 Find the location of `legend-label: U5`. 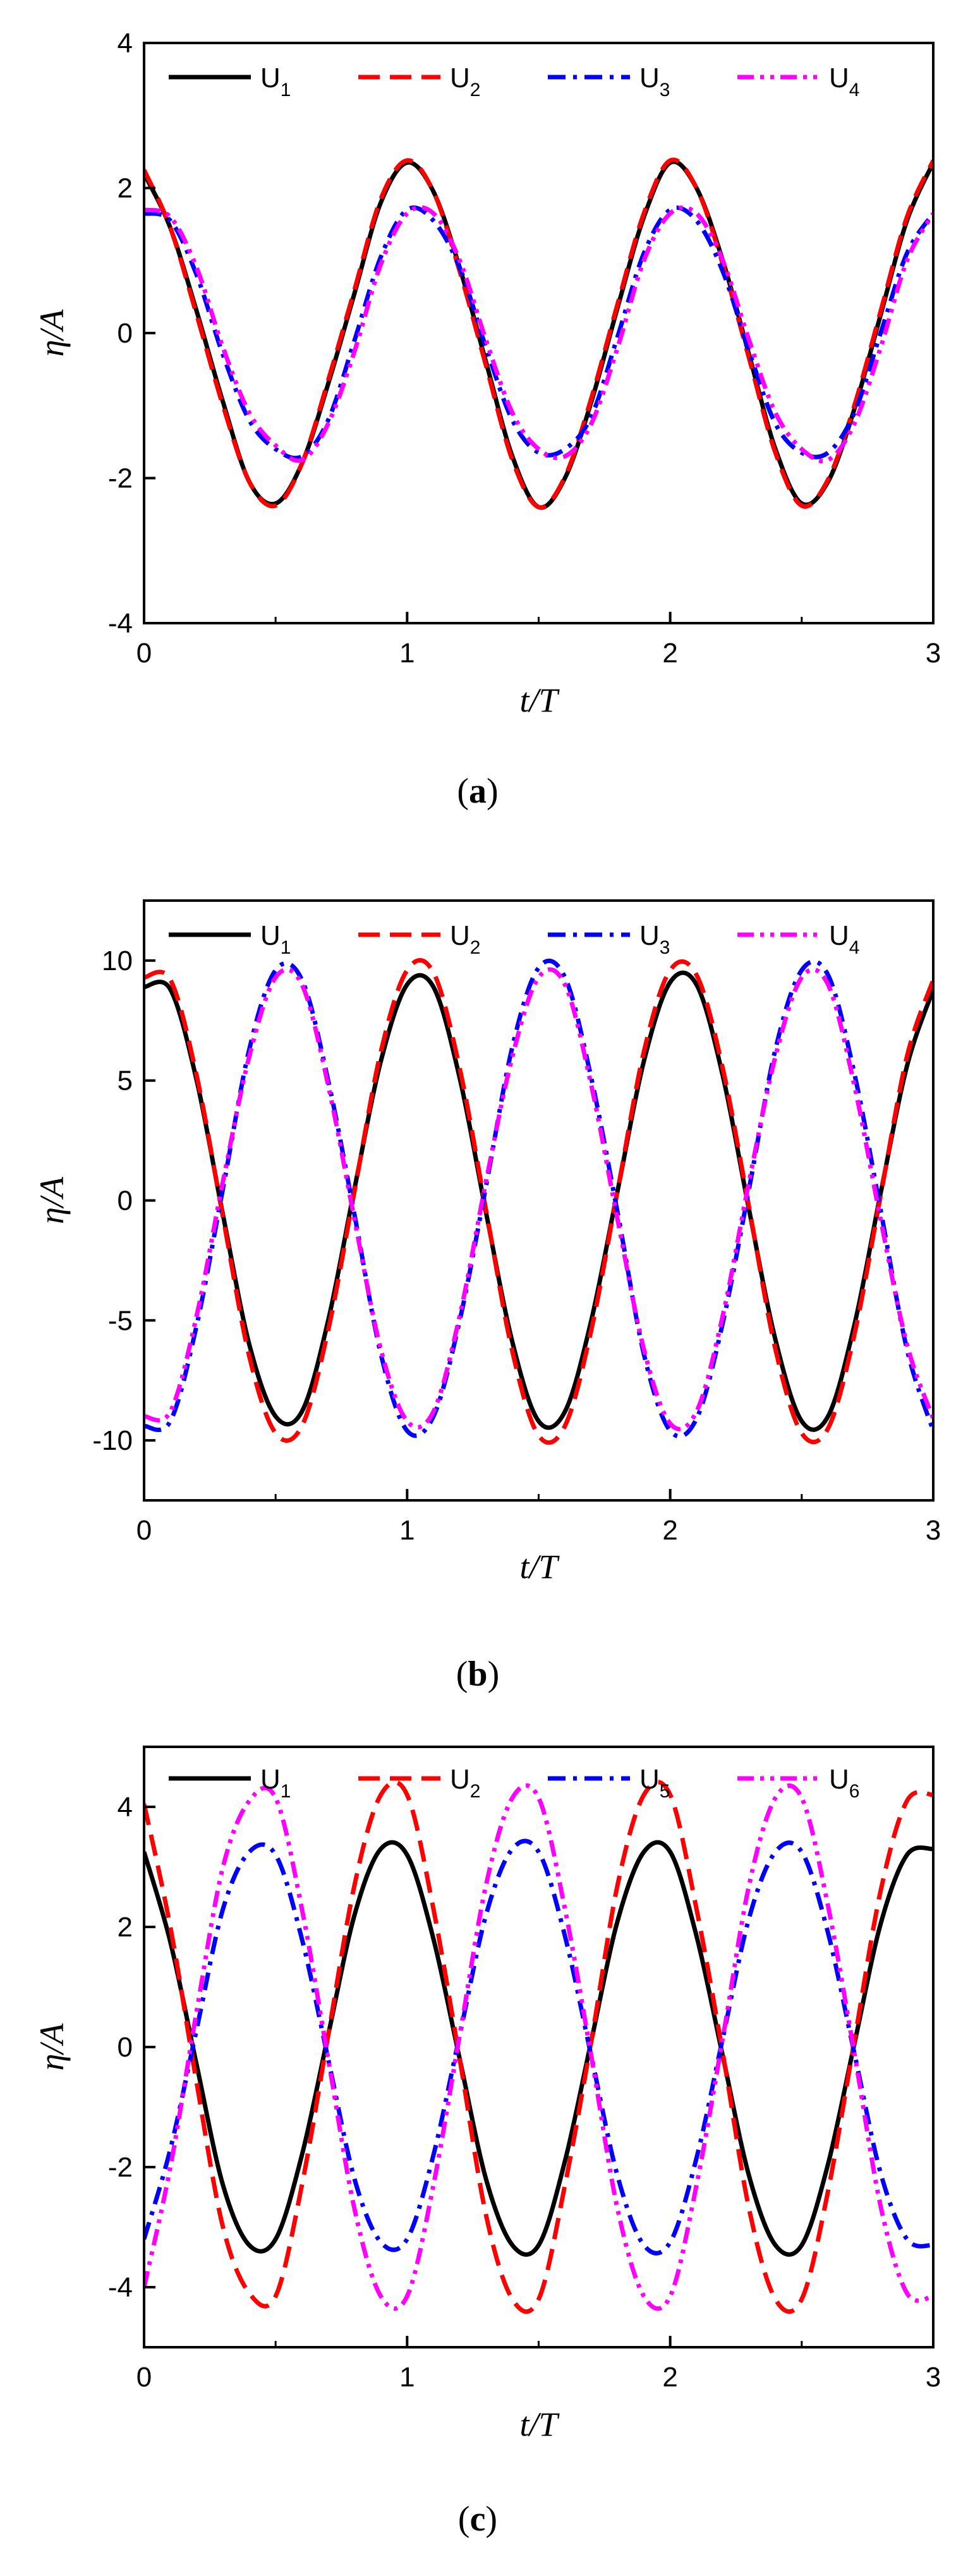

legend-label: U5 is located at coordinates (654, 1783).